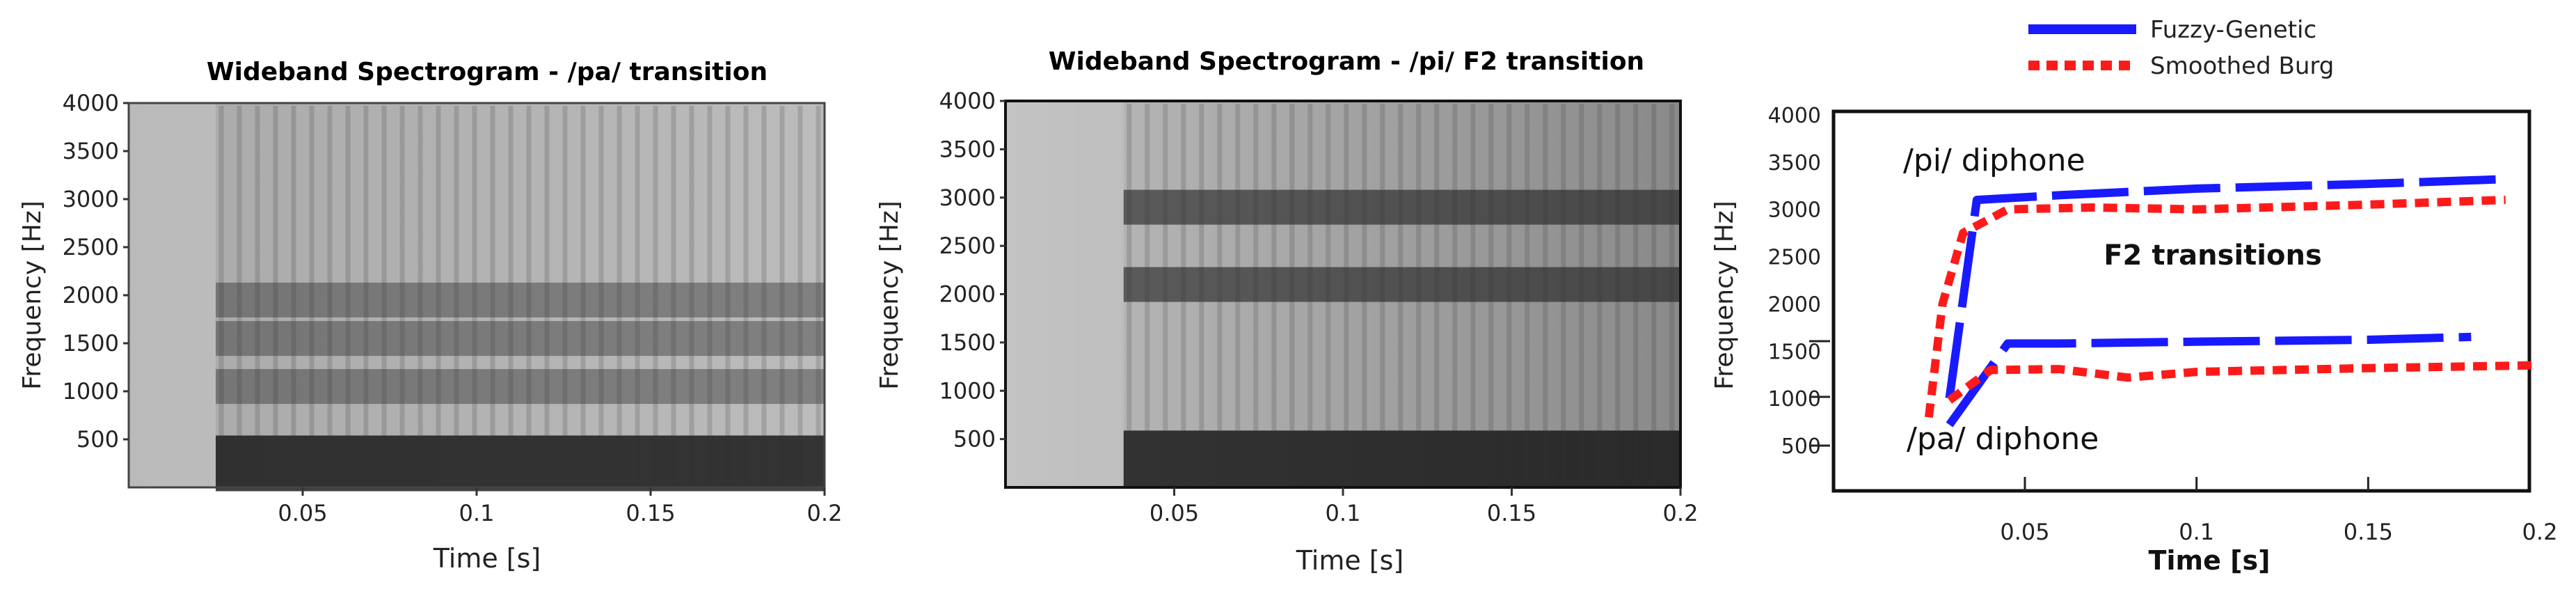 This screenshot has height=596, width=2576. I want to click on pi-y-axis-label: Frequency [Hz], so click(889, 295).